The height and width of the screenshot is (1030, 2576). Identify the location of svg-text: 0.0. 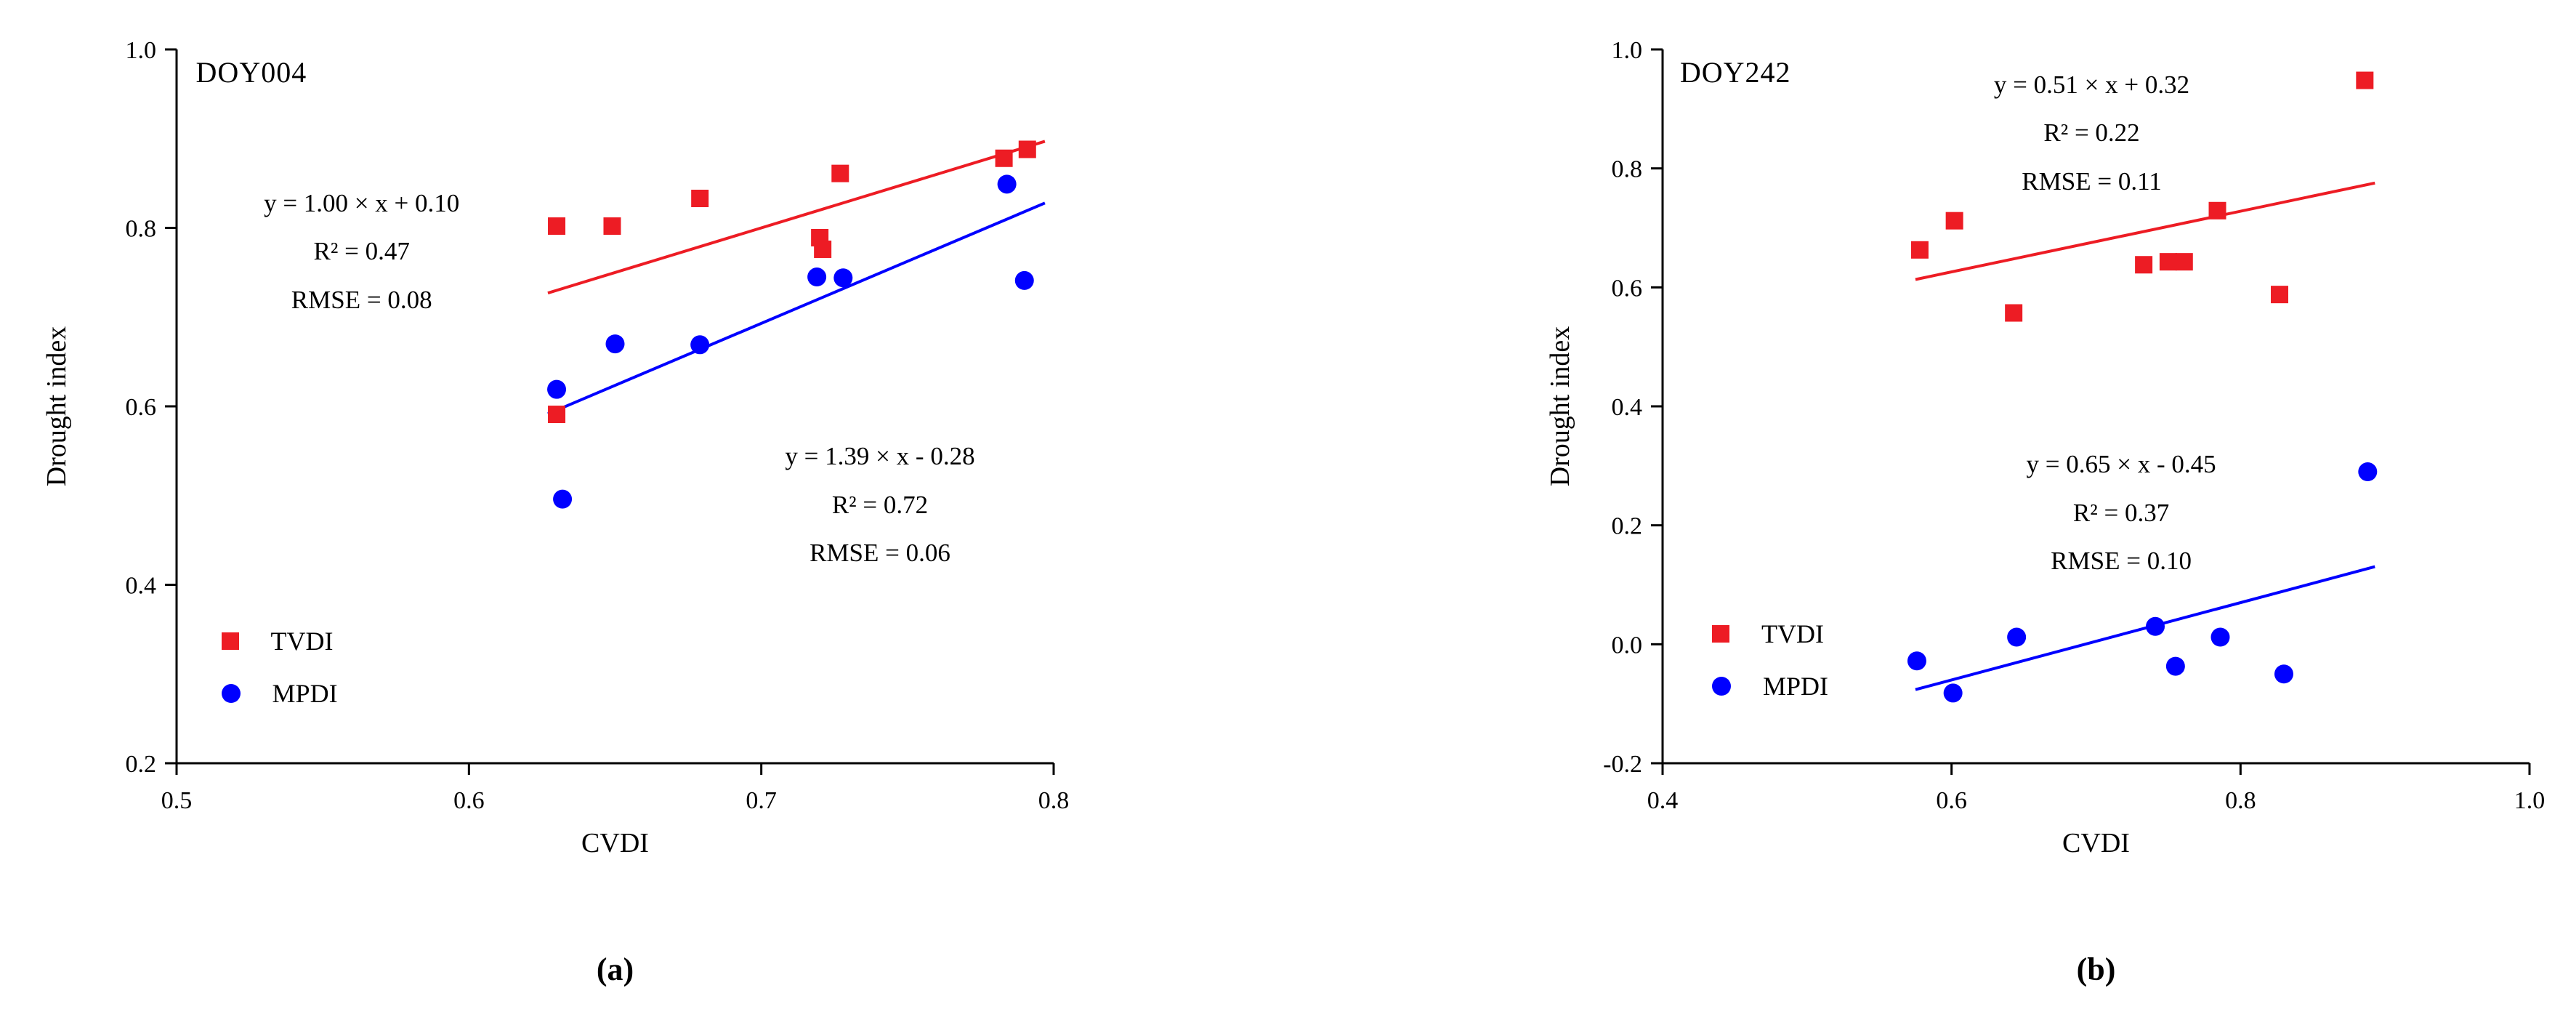
(1628, 645).